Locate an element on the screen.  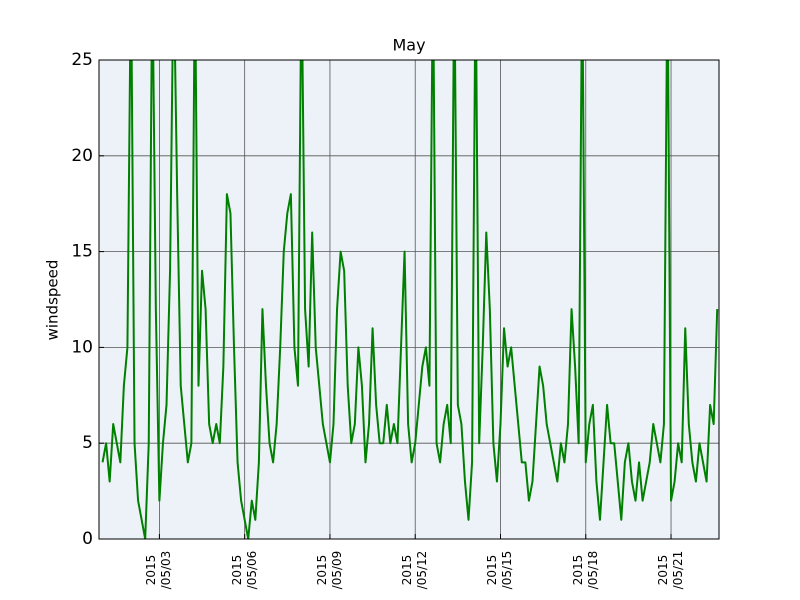
x-tick-label: 2015 /05/03 is located at coordinates (159, 570).